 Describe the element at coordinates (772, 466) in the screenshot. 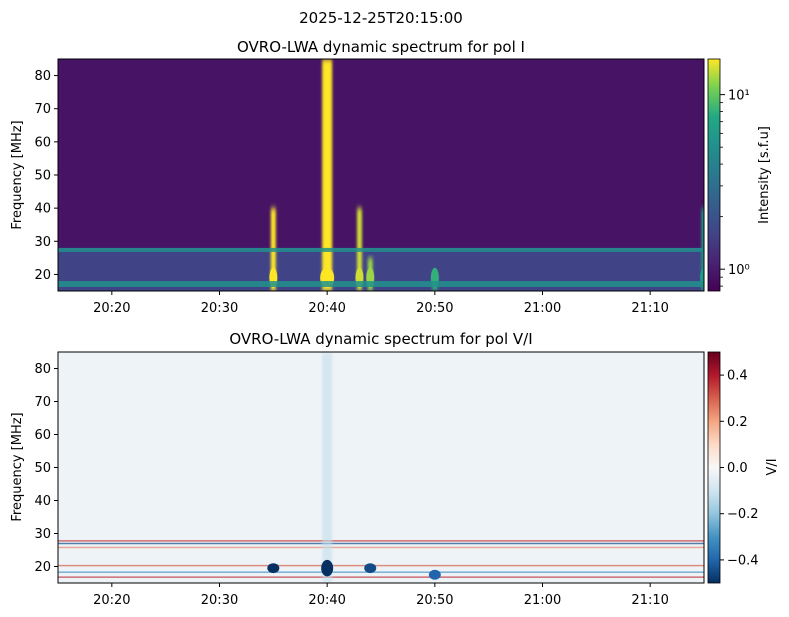

I see `colorbar-label: V/I` at that location.